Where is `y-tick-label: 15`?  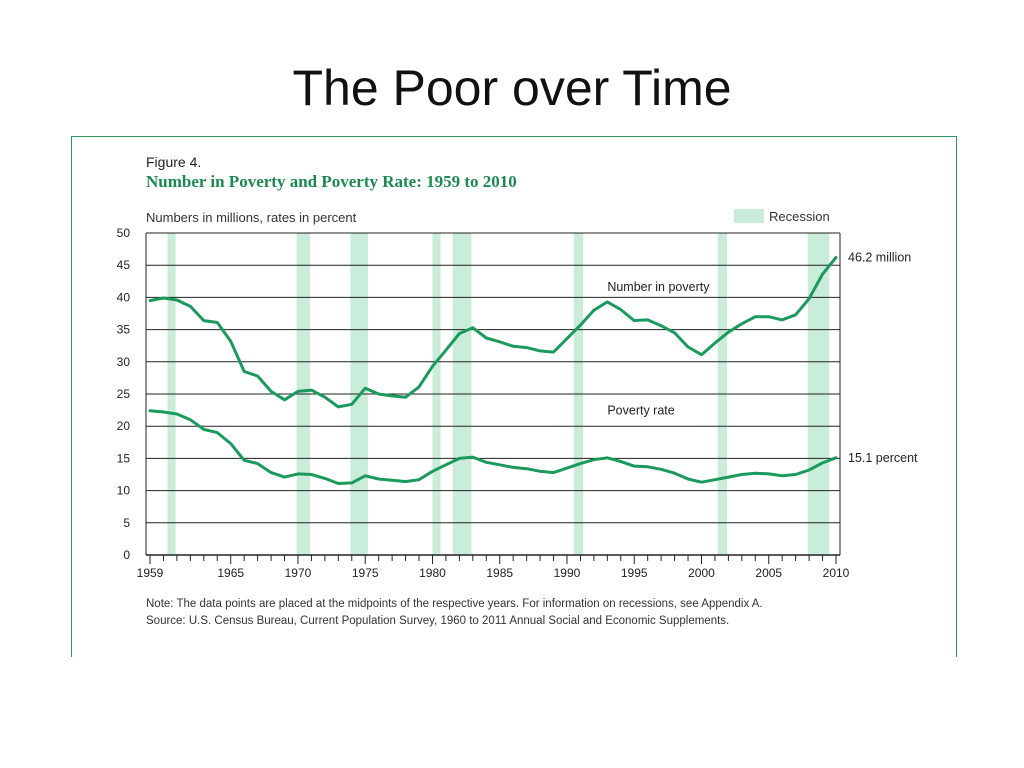 y-tick-label: 15 is located at coordinates (124, 458).